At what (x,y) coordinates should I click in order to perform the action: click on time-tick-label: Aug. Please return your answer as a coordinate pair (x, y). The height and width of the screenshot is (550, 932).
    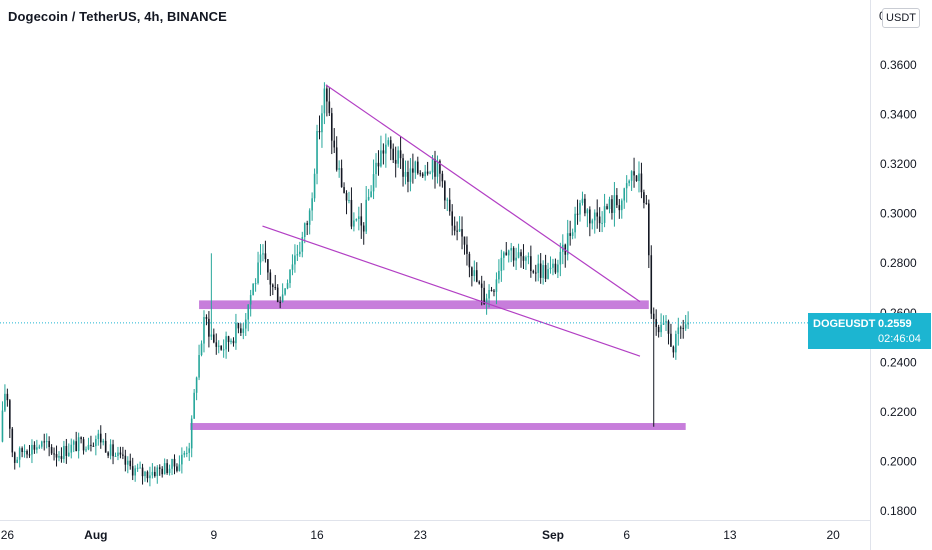
    Looking at the image, I should click on (95, 535).